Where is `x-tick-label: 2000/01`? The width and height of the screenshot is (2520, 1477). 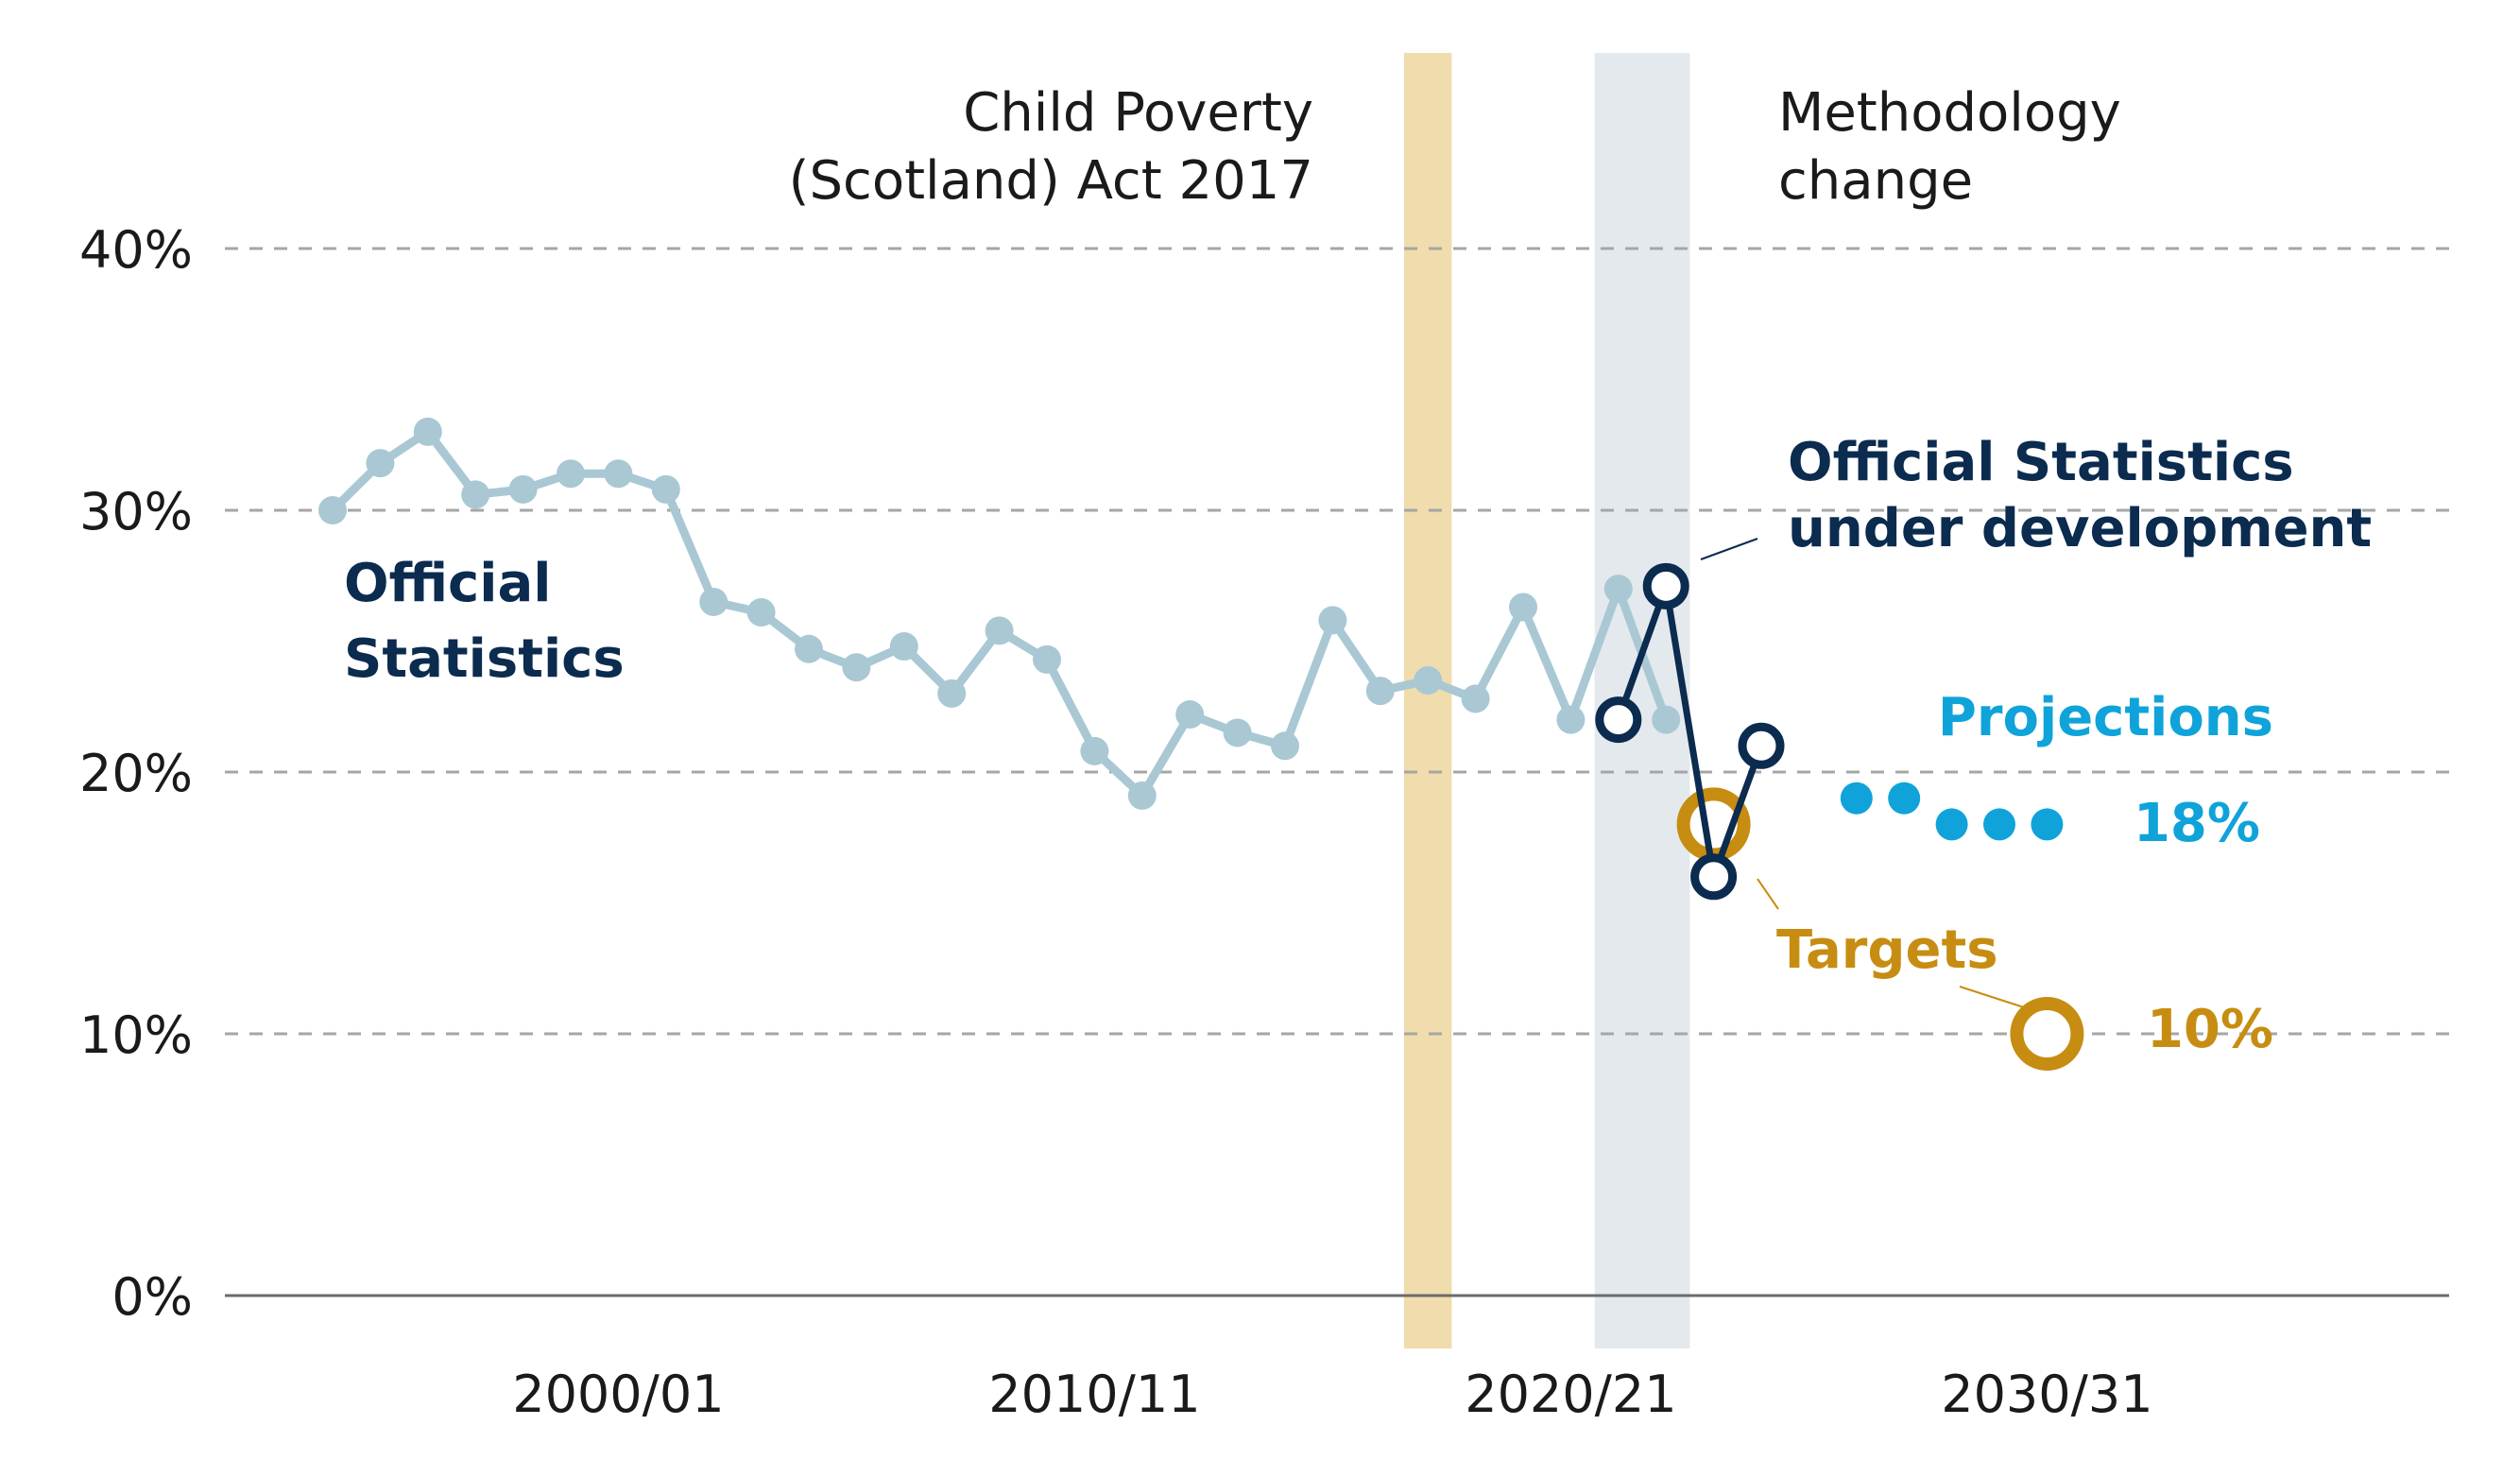
x-tick-label: 2000/01 is located at coordinates (618, 1394).